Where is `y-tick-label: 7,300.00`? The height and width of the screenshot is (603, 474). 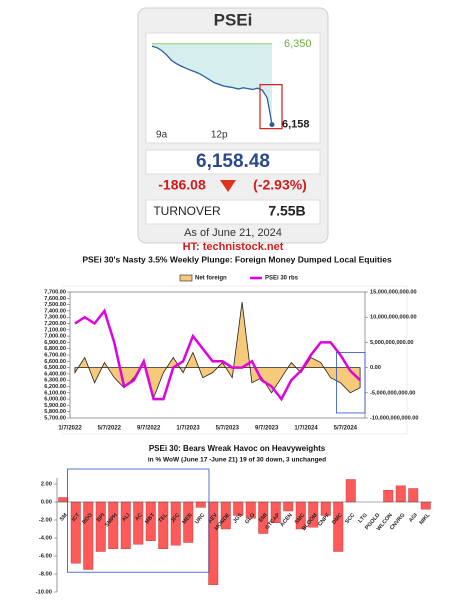
y-tick-label: 7,300.00 is located at coordinates (55, 318).